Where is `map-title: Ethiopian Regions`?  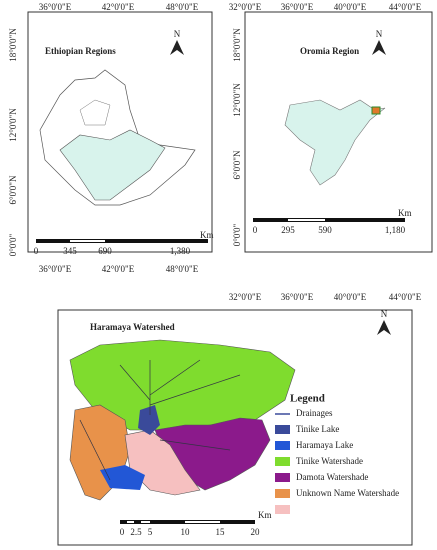 map-title: Ethiopian Regions is located at coordinates (80, 51).